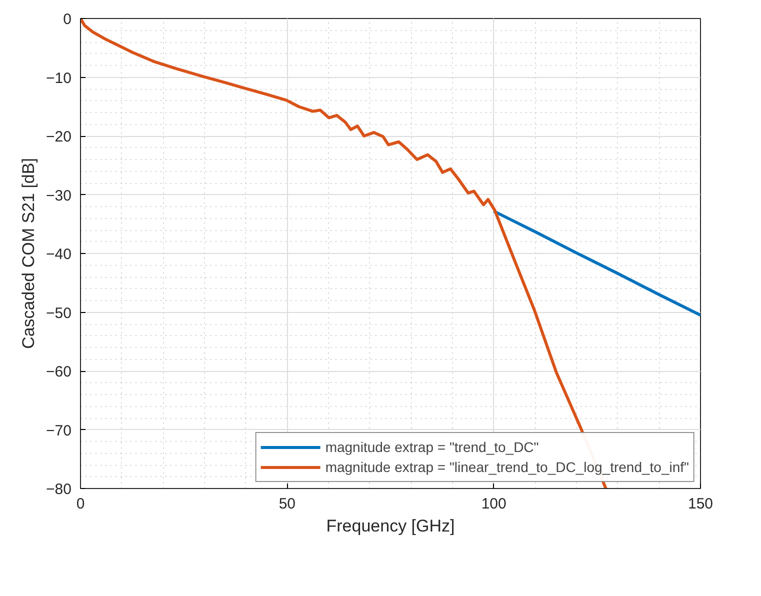 The height and width of the screenshot is (596, 761). What do you see at coordinates (493, 504) in the screenshot?
I see `x-tick-label: 100` at bounding box center [493, 504].